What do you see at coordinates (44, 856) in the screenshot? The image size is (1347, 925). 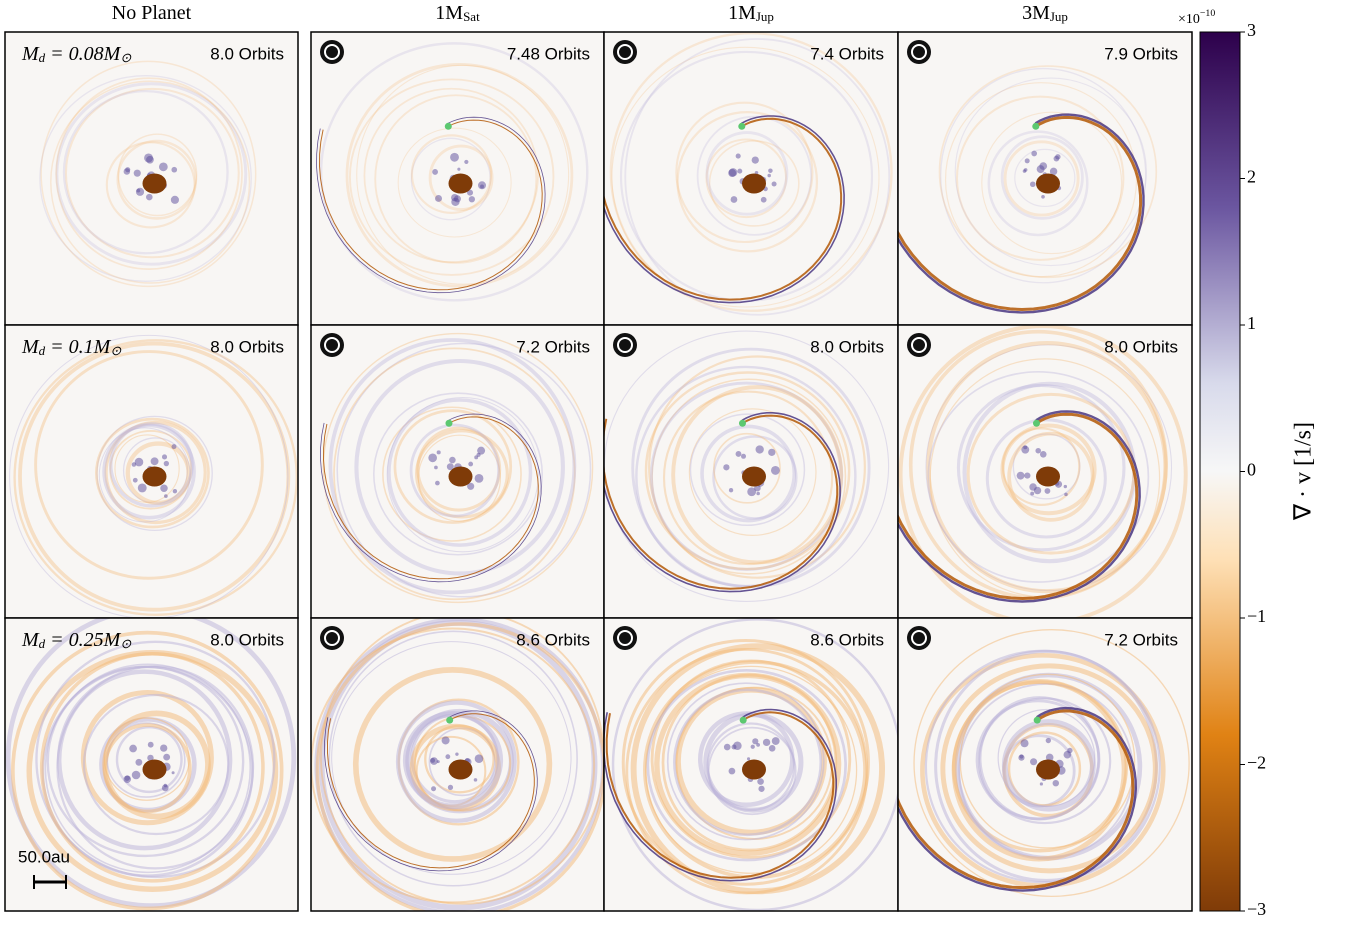 I see `scale-bar-label: 50.0au` at bounding box center [44, 856].